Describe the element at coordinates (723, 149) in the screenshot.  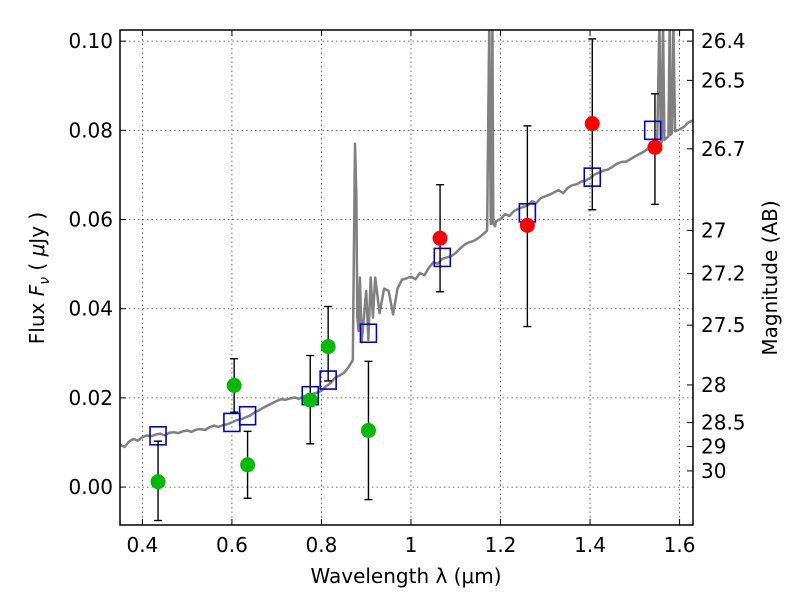
I see `magnitude-tick-label: 26.7` at that location.